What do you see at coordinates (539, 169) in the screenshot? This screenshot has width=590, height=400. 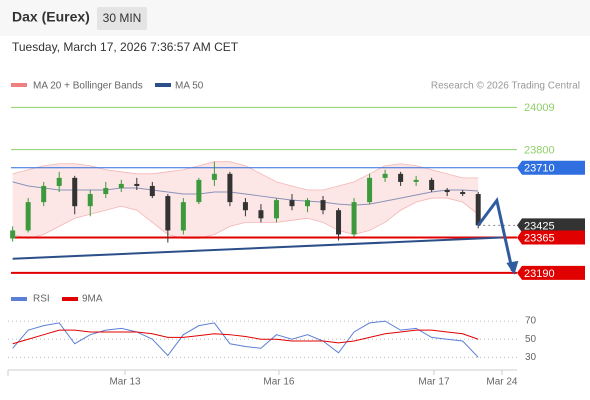 I see `level-label: 23710` at bounding box center [539, 169].